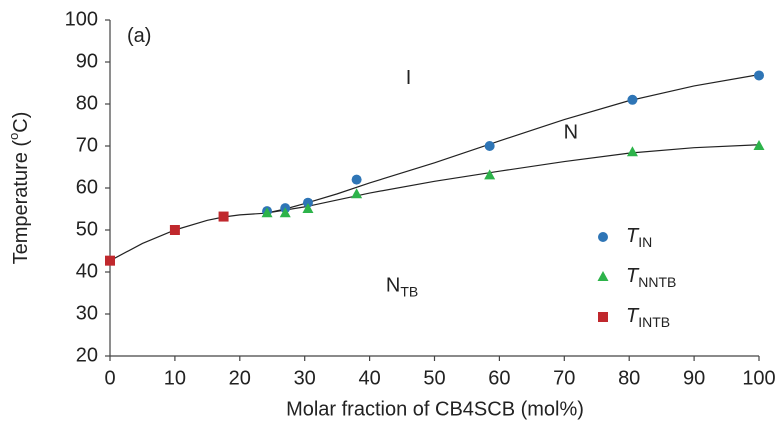 This screenshot has height=435, width=781. What do you see at coordinates (645, 242) in the screenshot?
I see `legend-subscript: IN` at bounding box center [645, 242].